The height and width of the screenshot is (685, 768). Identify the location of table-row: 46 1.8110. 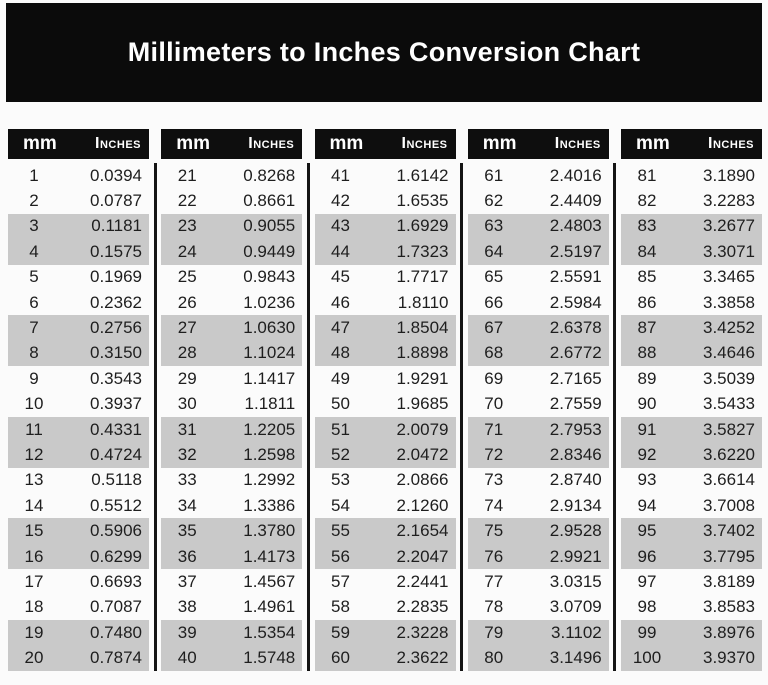
(385, 302).